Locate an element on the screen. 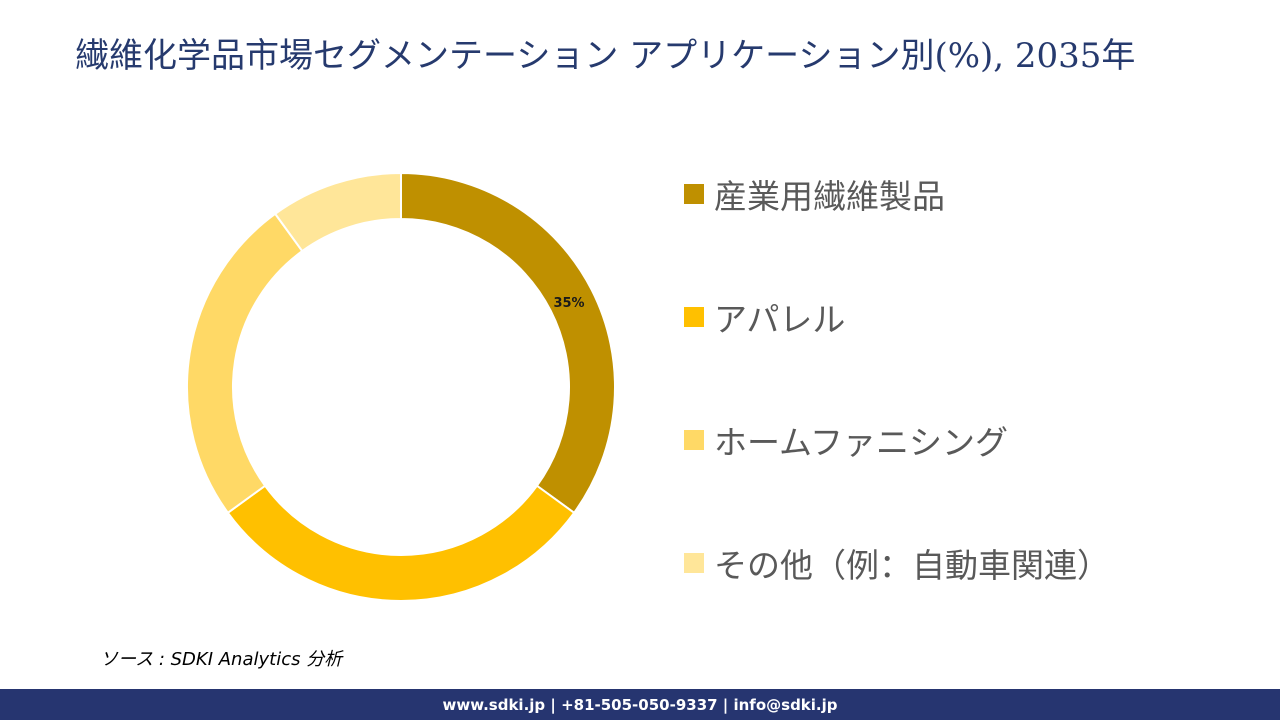 The image size is (1280, 720). legend-item-industrial-textiles: 産業用繊維製品 is located at coordinates (814, 194).